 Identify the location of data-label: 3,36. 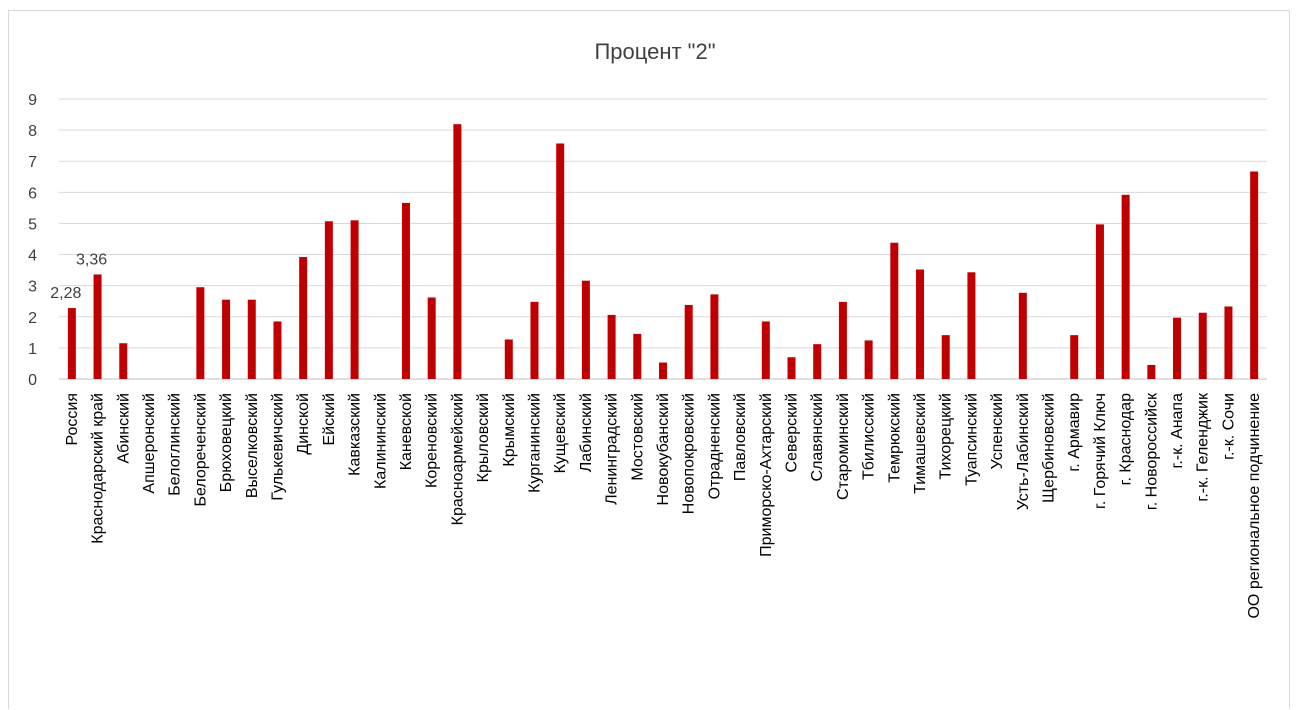
(91, 259).